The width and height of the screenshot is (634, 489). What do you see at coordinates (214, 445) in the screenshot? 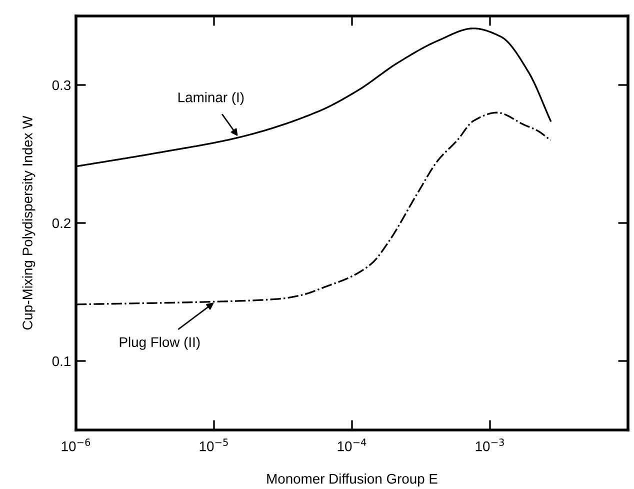
I see `x-tick-label: 10$^{−5}$` at bounding box center [214, 445].